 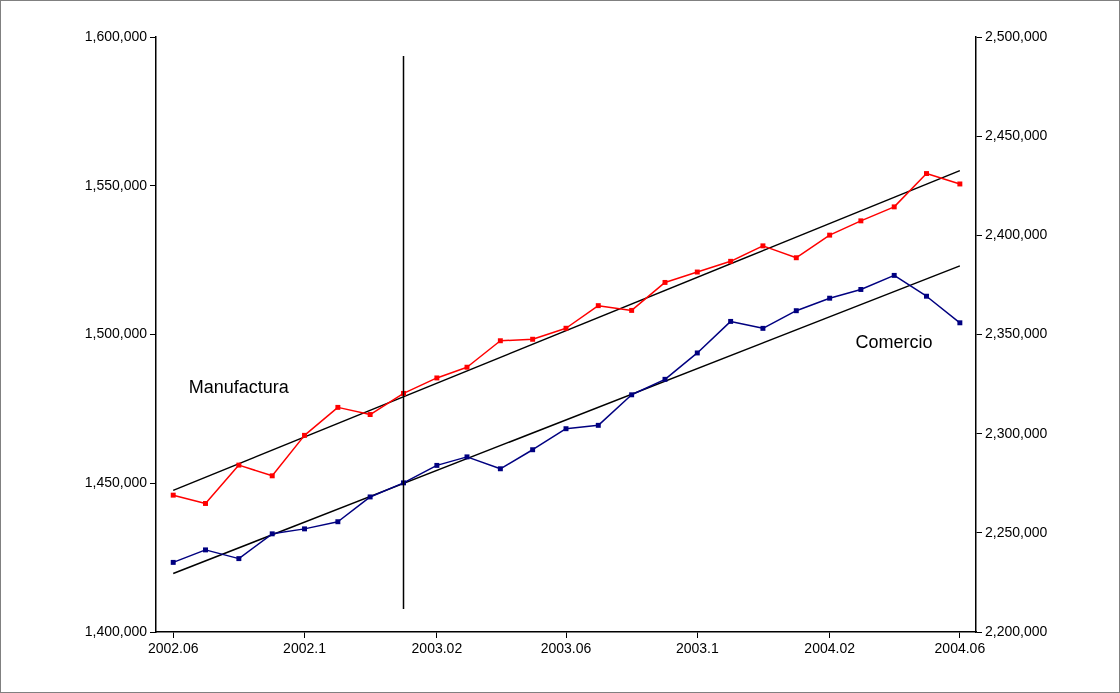 I want to click on y2-tick-label: 2,400,000, so click(x=1016, y=234).